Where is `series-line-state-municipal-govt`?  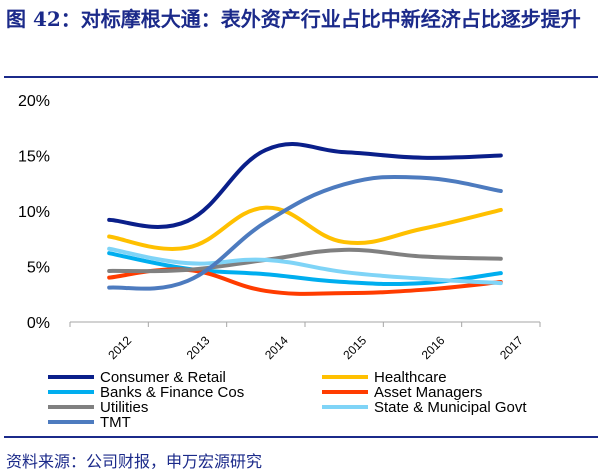 series-line-state-municipal-govt is located at coordinates (305, 266).